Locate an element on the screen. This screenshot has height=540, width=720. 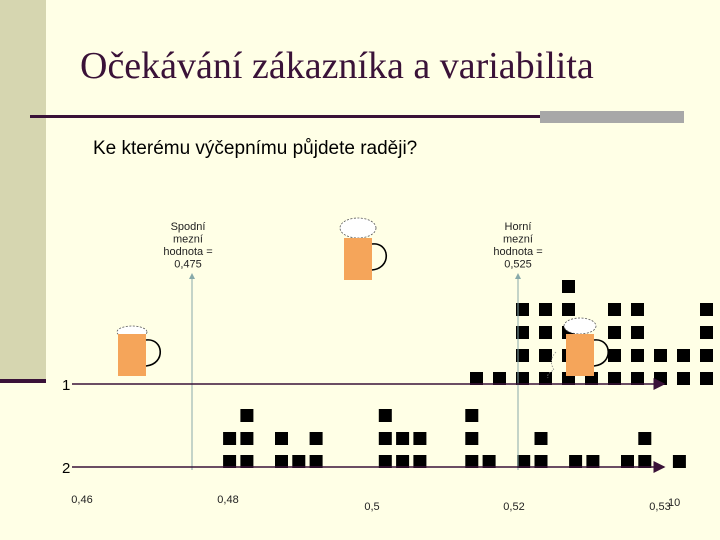
axis-tick-label: 0,53 is located at coordinates (659, 507).